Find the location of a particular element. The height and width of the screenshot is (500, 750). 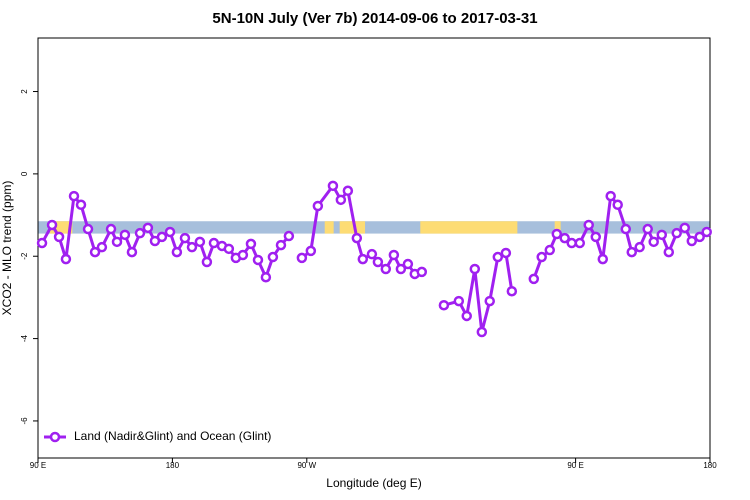

y-tick-label: -6 is located at coordinates (24, 421).